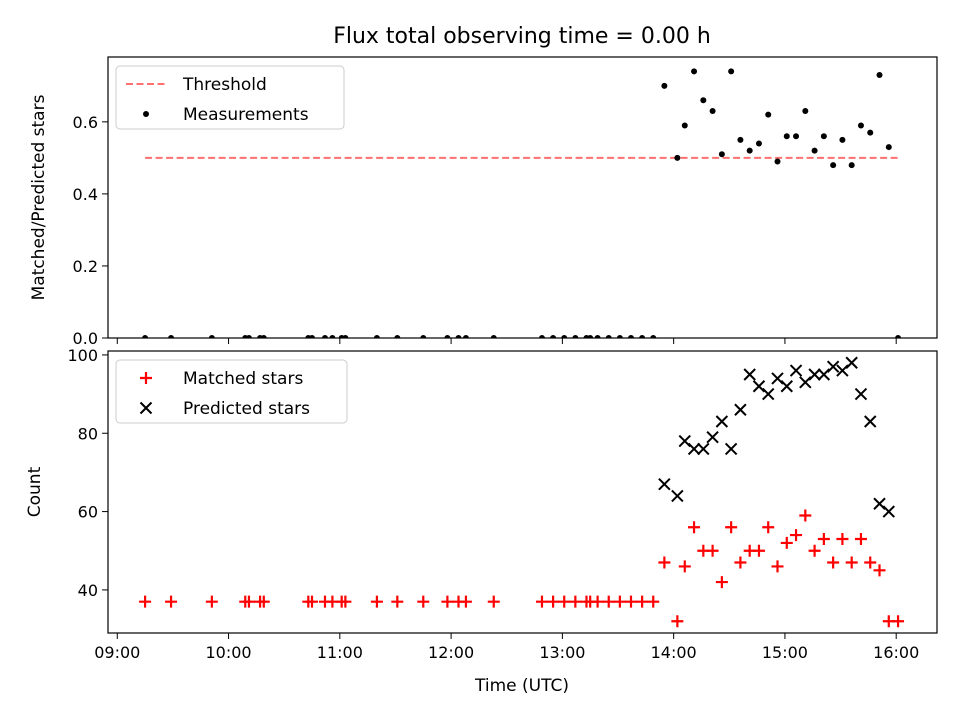 The height and width of the screenshot is (720, 960). Describe the element at coordinates (85, 338) in the screenshot. I see `y-tick-label: 0.0` at that location.